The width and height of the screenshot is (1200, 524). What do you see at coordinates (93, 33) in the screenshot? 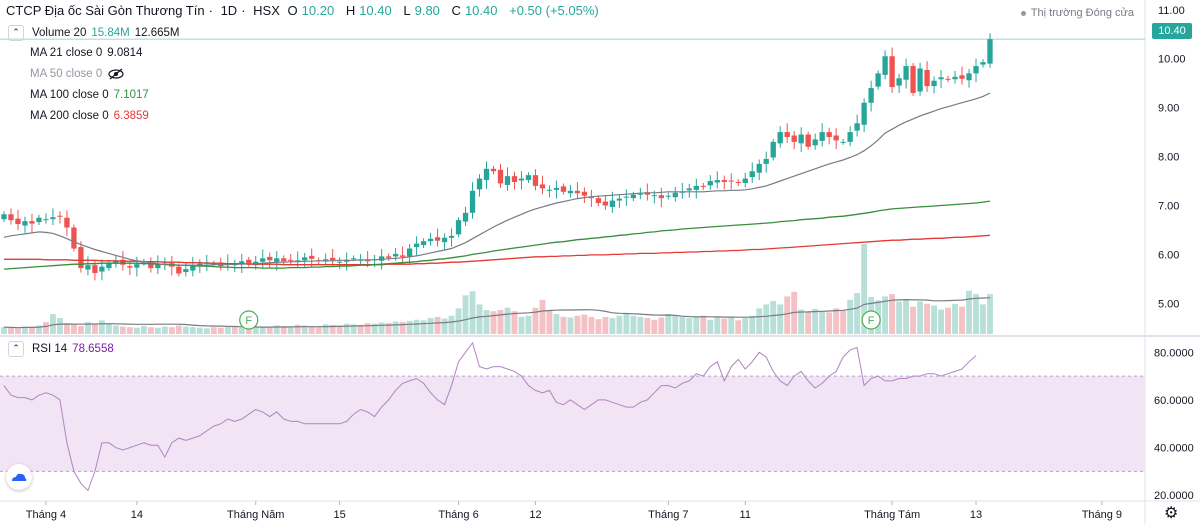
I see `volume-legend: ⌃ Volume 20 15.84M 12.665M` at bounding box center [93, 33].